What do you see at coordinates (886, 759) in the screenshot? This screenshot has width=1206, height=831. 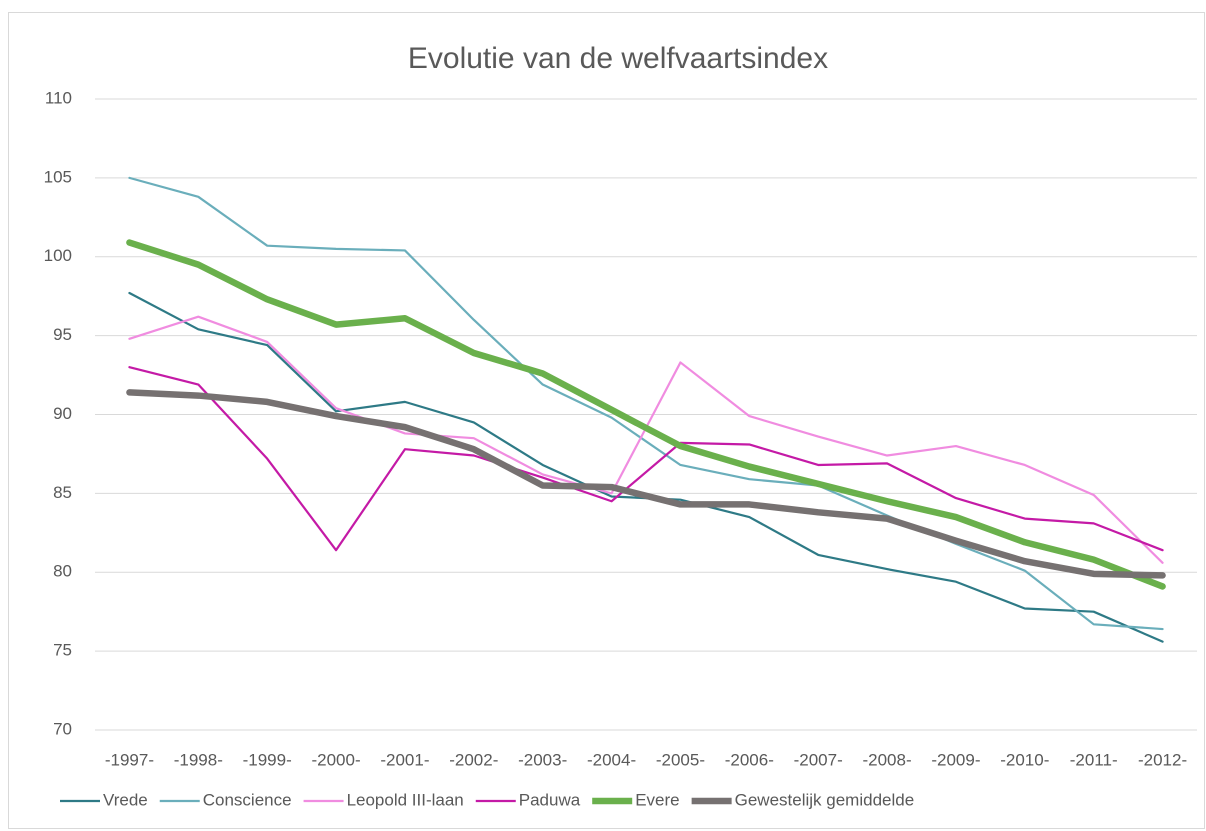 I see `x-tick-label: -2008-` at bounding box center [886, 759].